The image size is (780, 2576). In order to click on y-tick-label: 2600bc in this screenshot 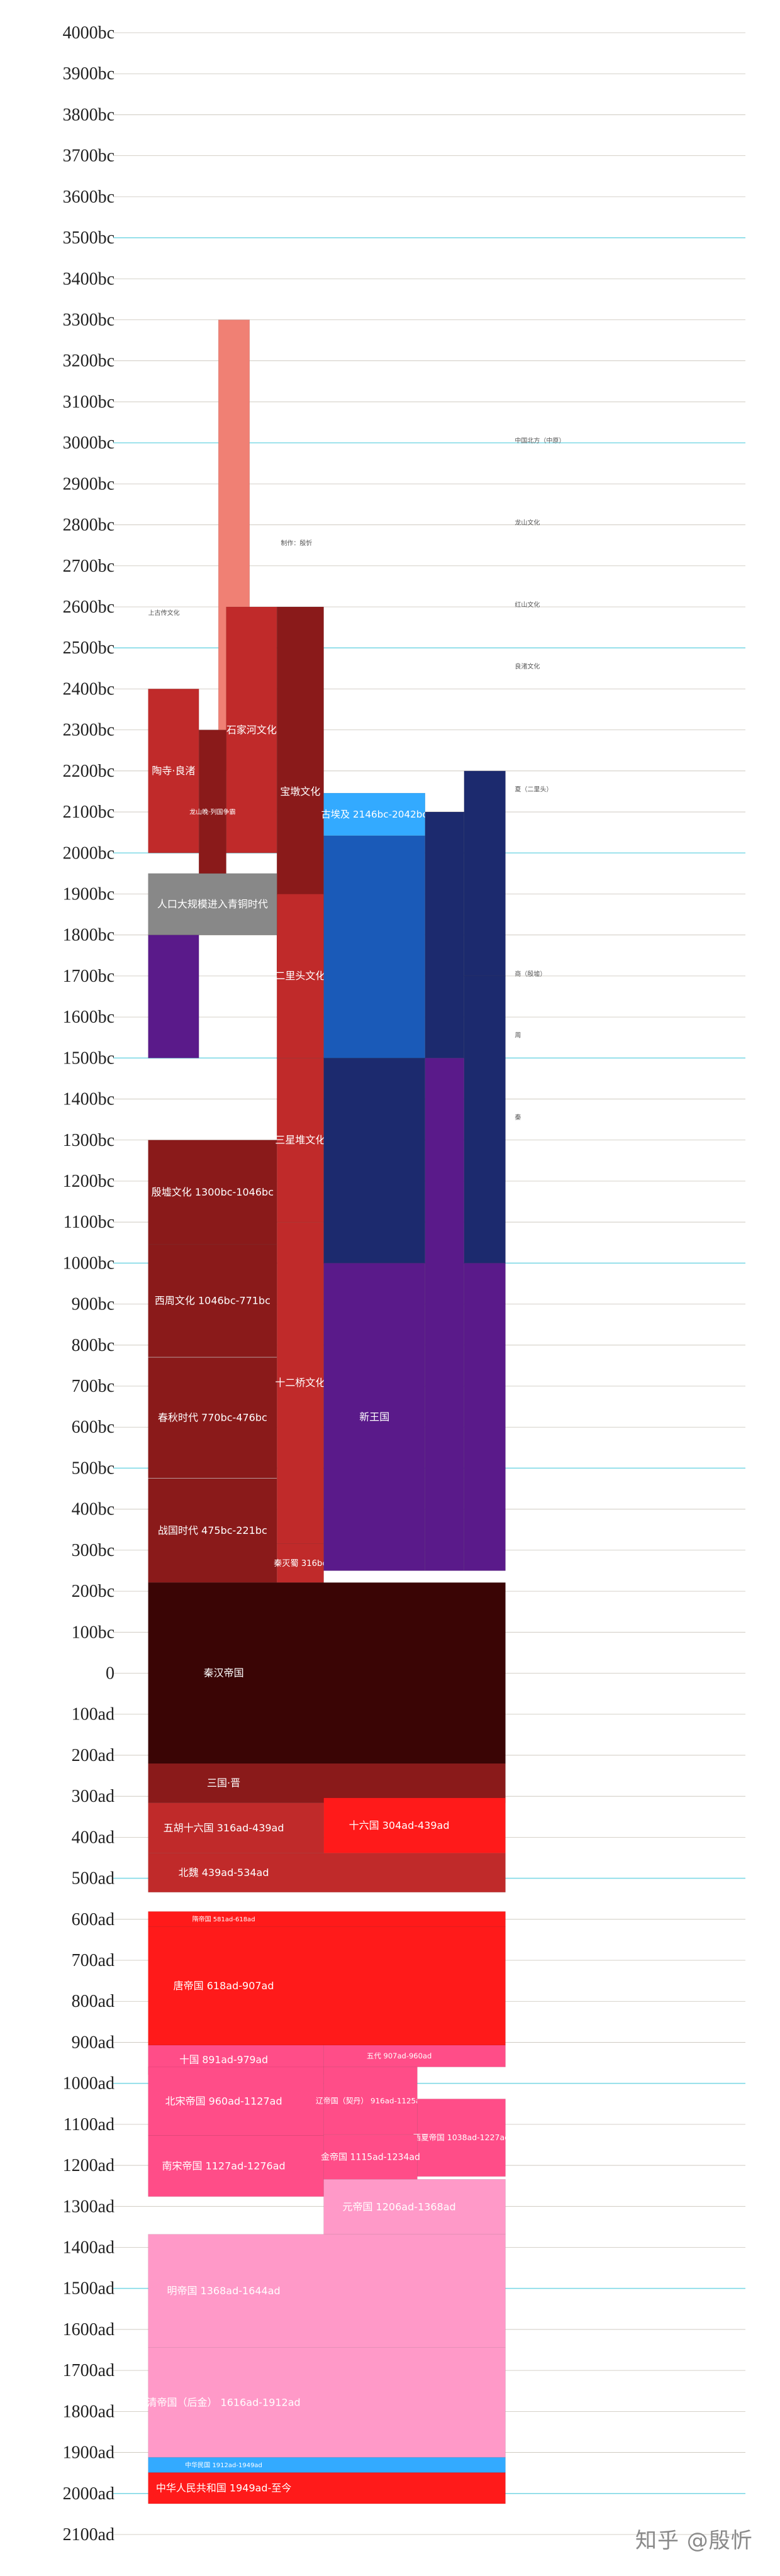, I will do `click(88, 607)`.